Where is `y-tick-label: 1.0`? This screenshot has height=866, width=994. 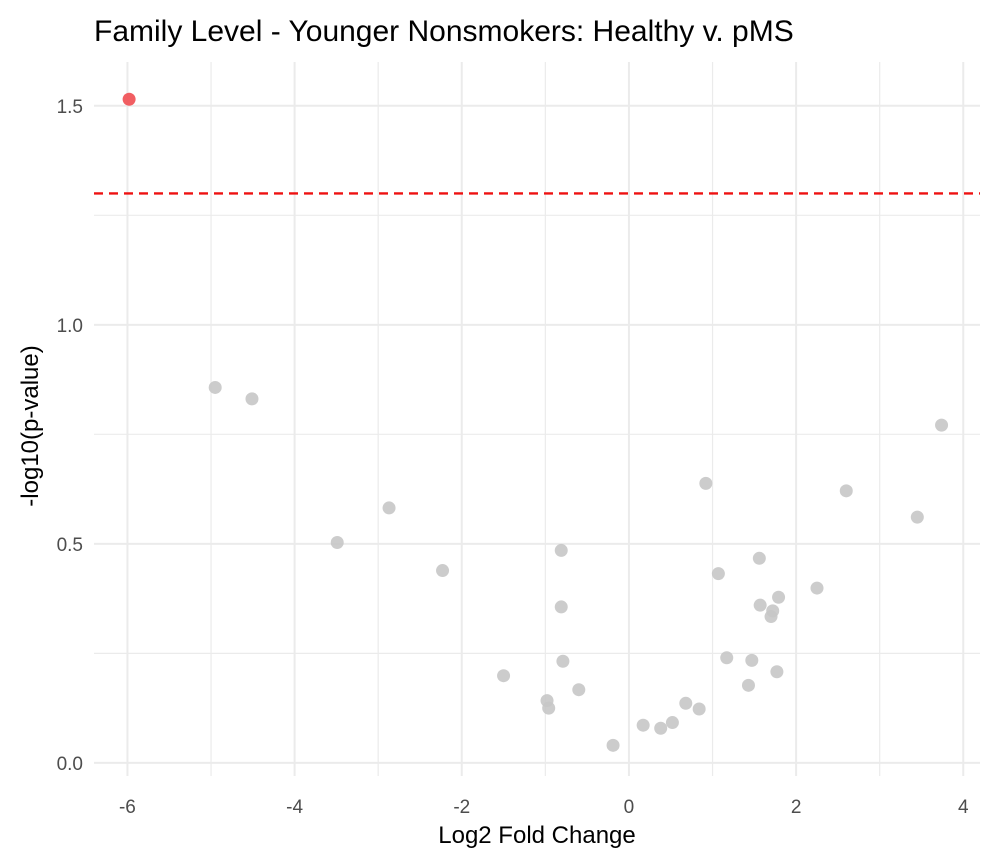
y-tick-label: 1.0 is located at coordinates (70, 326).